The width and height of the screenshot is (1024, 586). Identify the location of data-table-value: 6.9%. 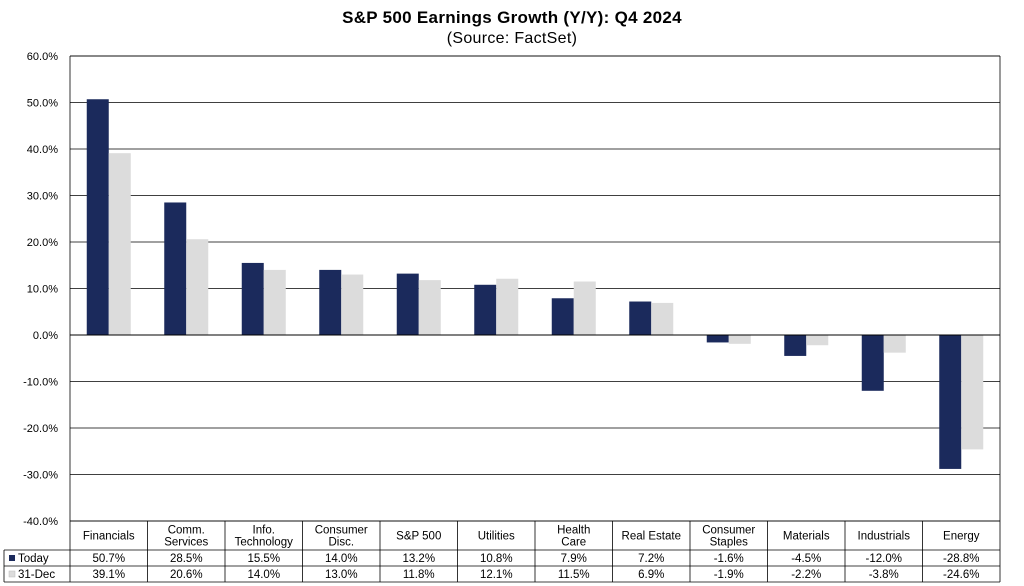
(651, 575).